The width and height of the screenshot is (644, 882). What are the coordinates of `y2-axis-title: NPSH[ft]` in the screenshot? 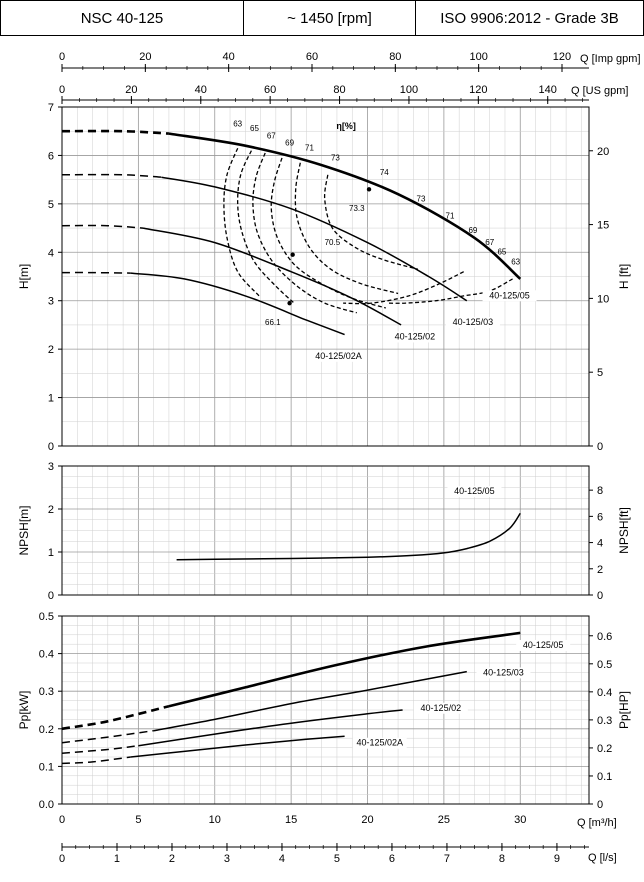 It's located at (624, 530).